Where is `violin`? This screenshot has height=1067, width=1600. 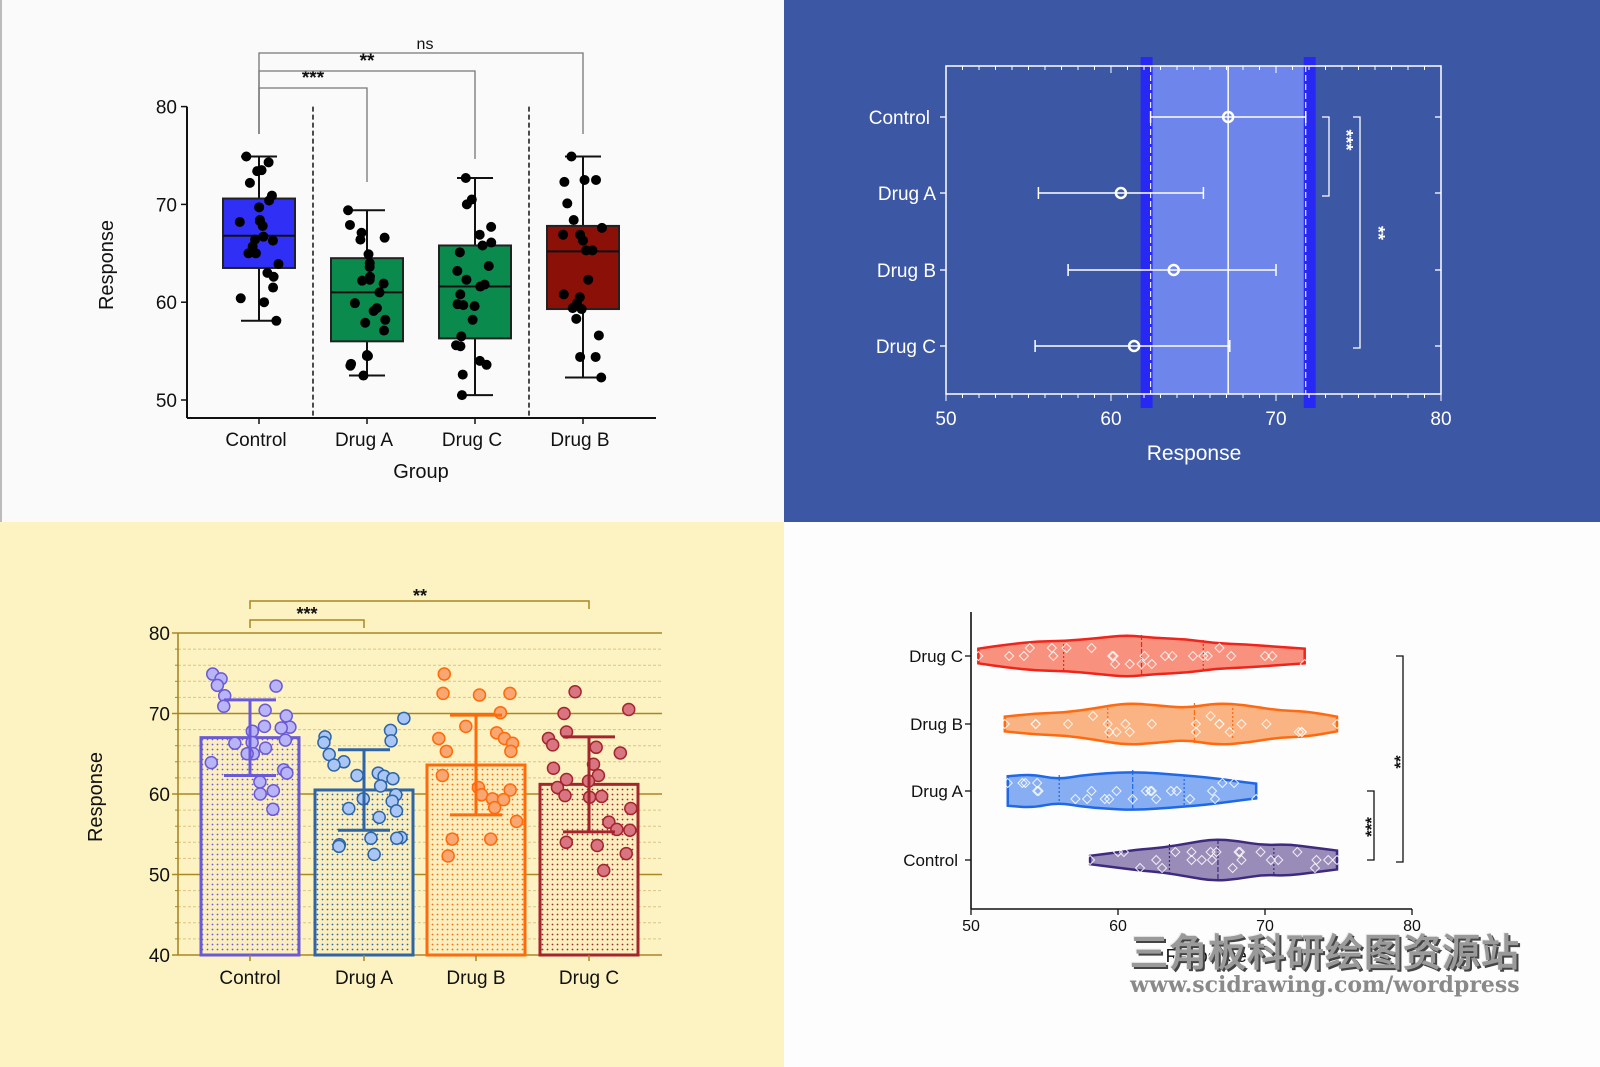 violin is located at coordinates (1213, 860).